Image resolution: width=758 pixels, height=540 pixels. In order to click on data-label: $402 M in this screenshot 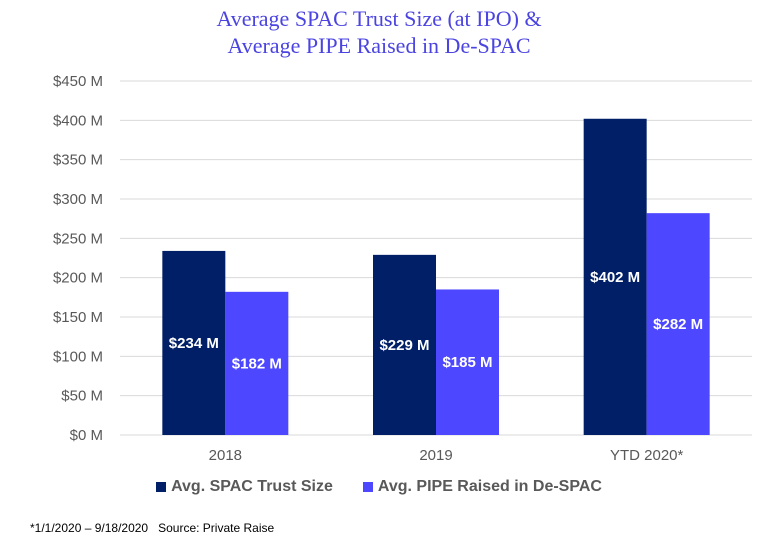, I will do `click(615, 277)`.